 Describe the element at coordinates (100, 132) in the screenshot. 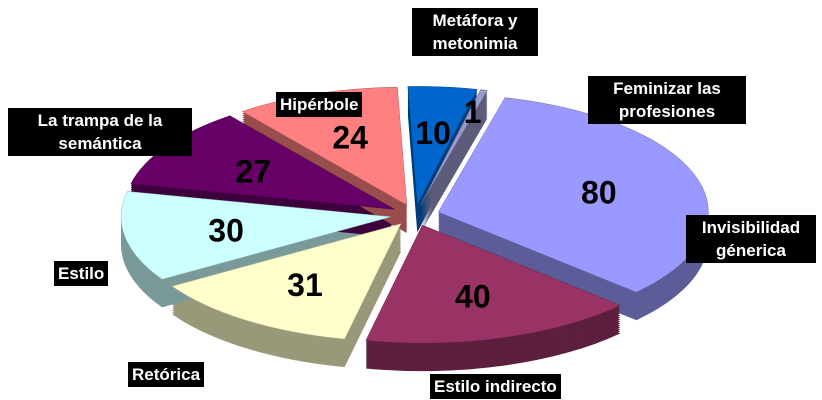

I see `category-label: La trampa de la semántica` at that location.